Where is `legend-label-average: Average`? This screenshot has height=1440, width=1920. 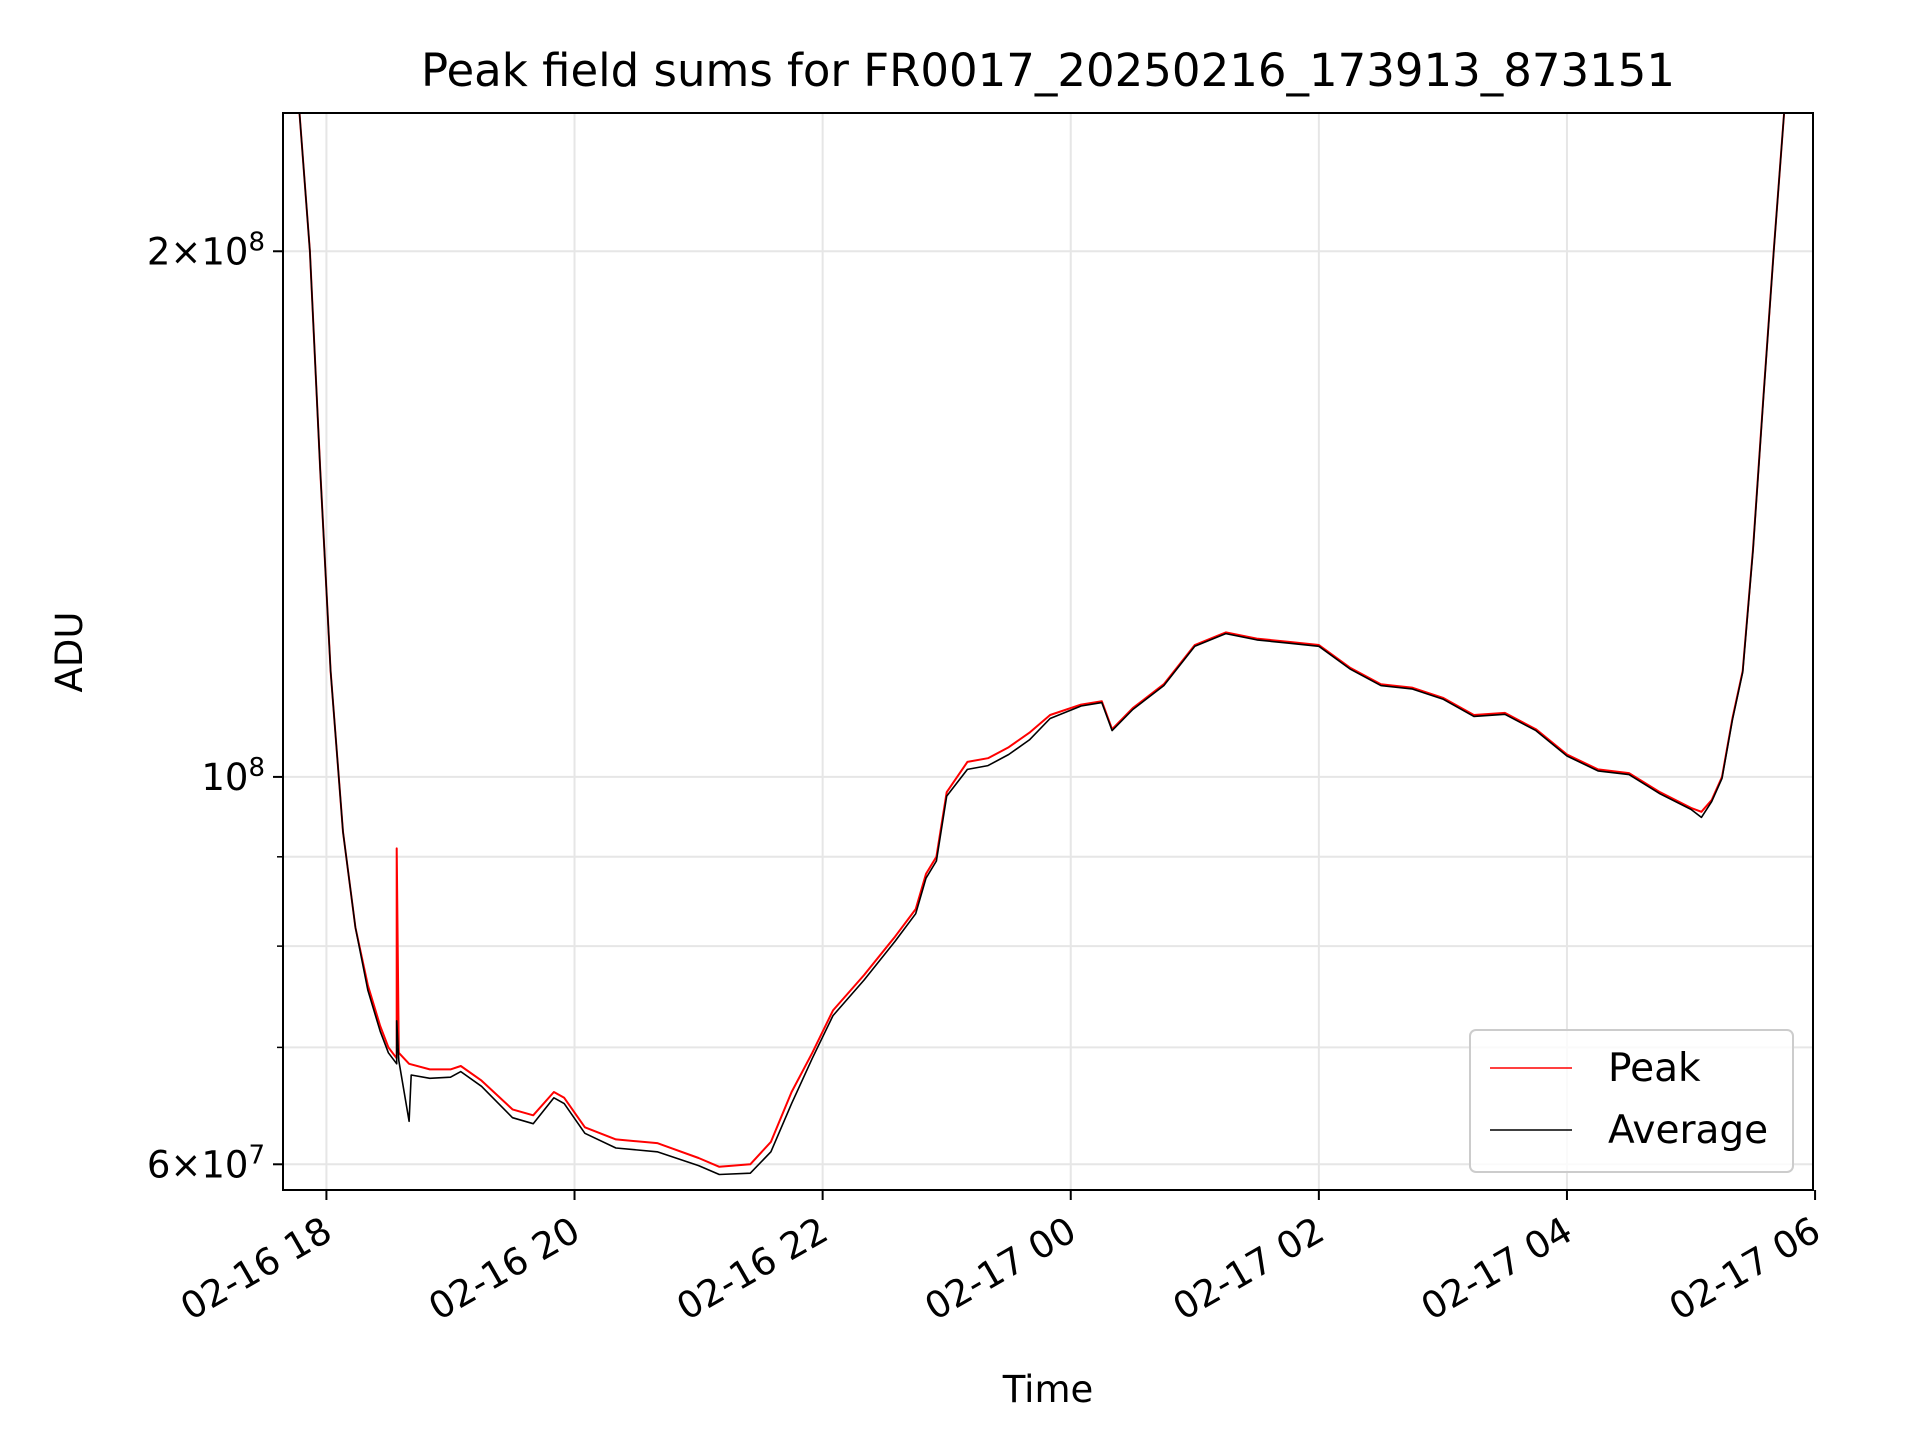
legend-label-average: Average is located at coordinates (1688, 1130).